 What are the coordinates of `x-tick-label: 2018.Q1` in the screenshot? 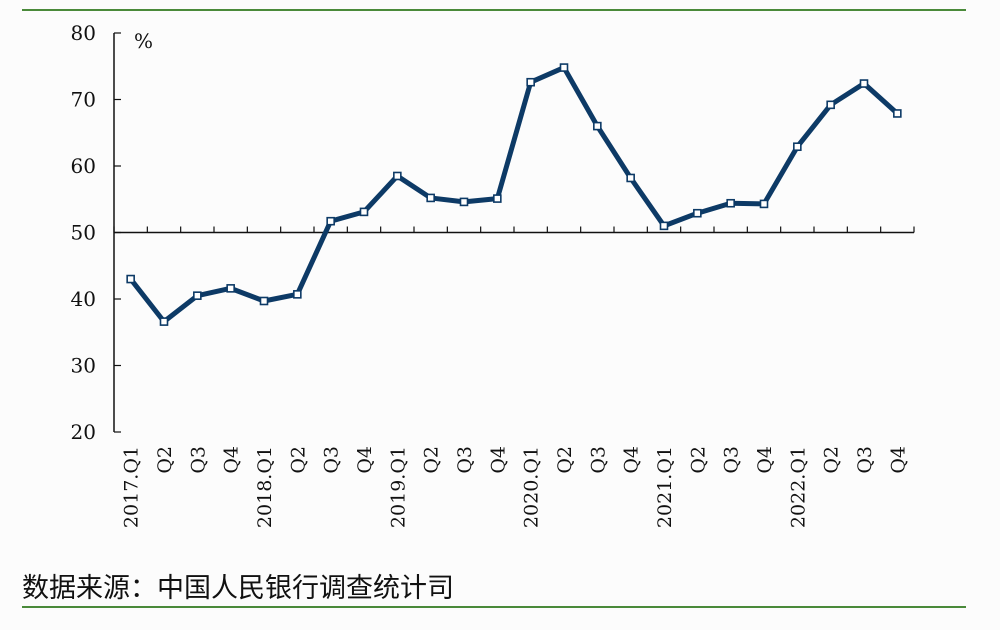 It's located at (265, 487).